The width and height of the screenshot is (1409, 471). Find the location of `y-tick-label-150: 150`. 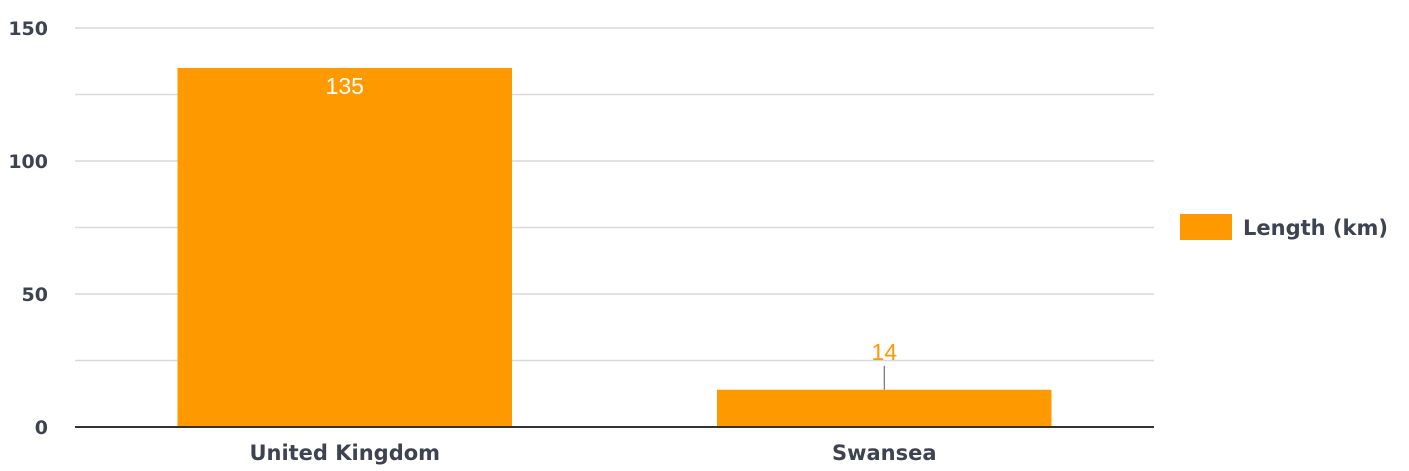

y-tick-label-150: 150 is located at coordinates (28, 29).